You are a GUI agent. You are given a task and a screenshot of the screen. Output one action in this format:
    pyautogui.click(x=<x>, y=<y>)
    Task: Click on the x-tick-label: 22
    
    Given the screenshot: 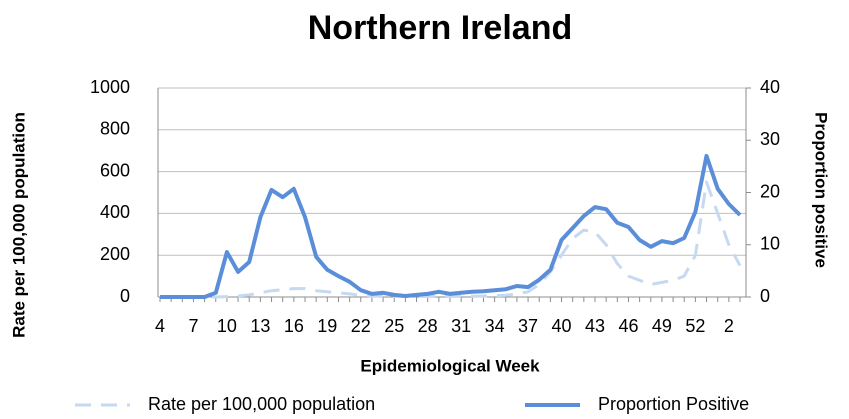 What is the action you would take?
    pyautogui.click(x=361, y=326)
    